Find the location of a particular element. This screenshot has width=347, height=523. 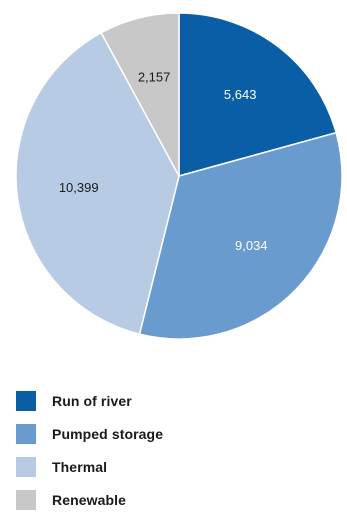

legend-label-thermal: Thermal is located at coordinates (80, 467).